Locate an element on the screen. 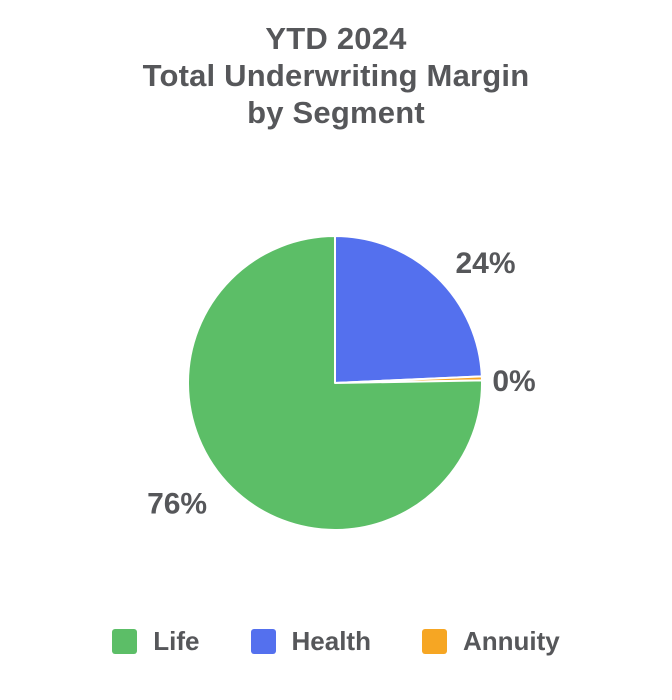 The image size is (672, 700). legend-swatch-life-icon is located at coordinates (125, 641).